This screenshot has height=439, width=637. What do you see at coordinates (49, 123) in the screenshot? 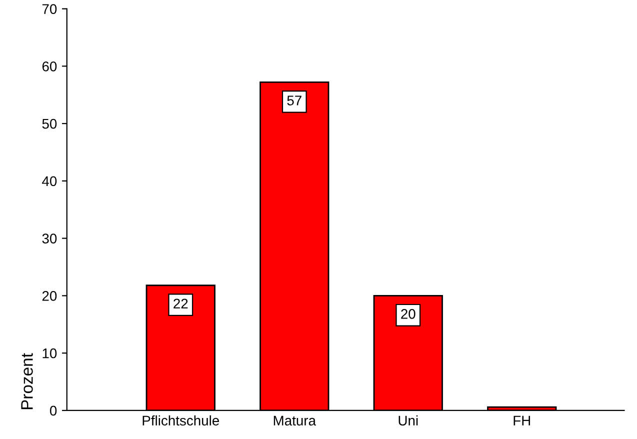
I see `y-tick-label: 50` at bounding box center [49, 123].